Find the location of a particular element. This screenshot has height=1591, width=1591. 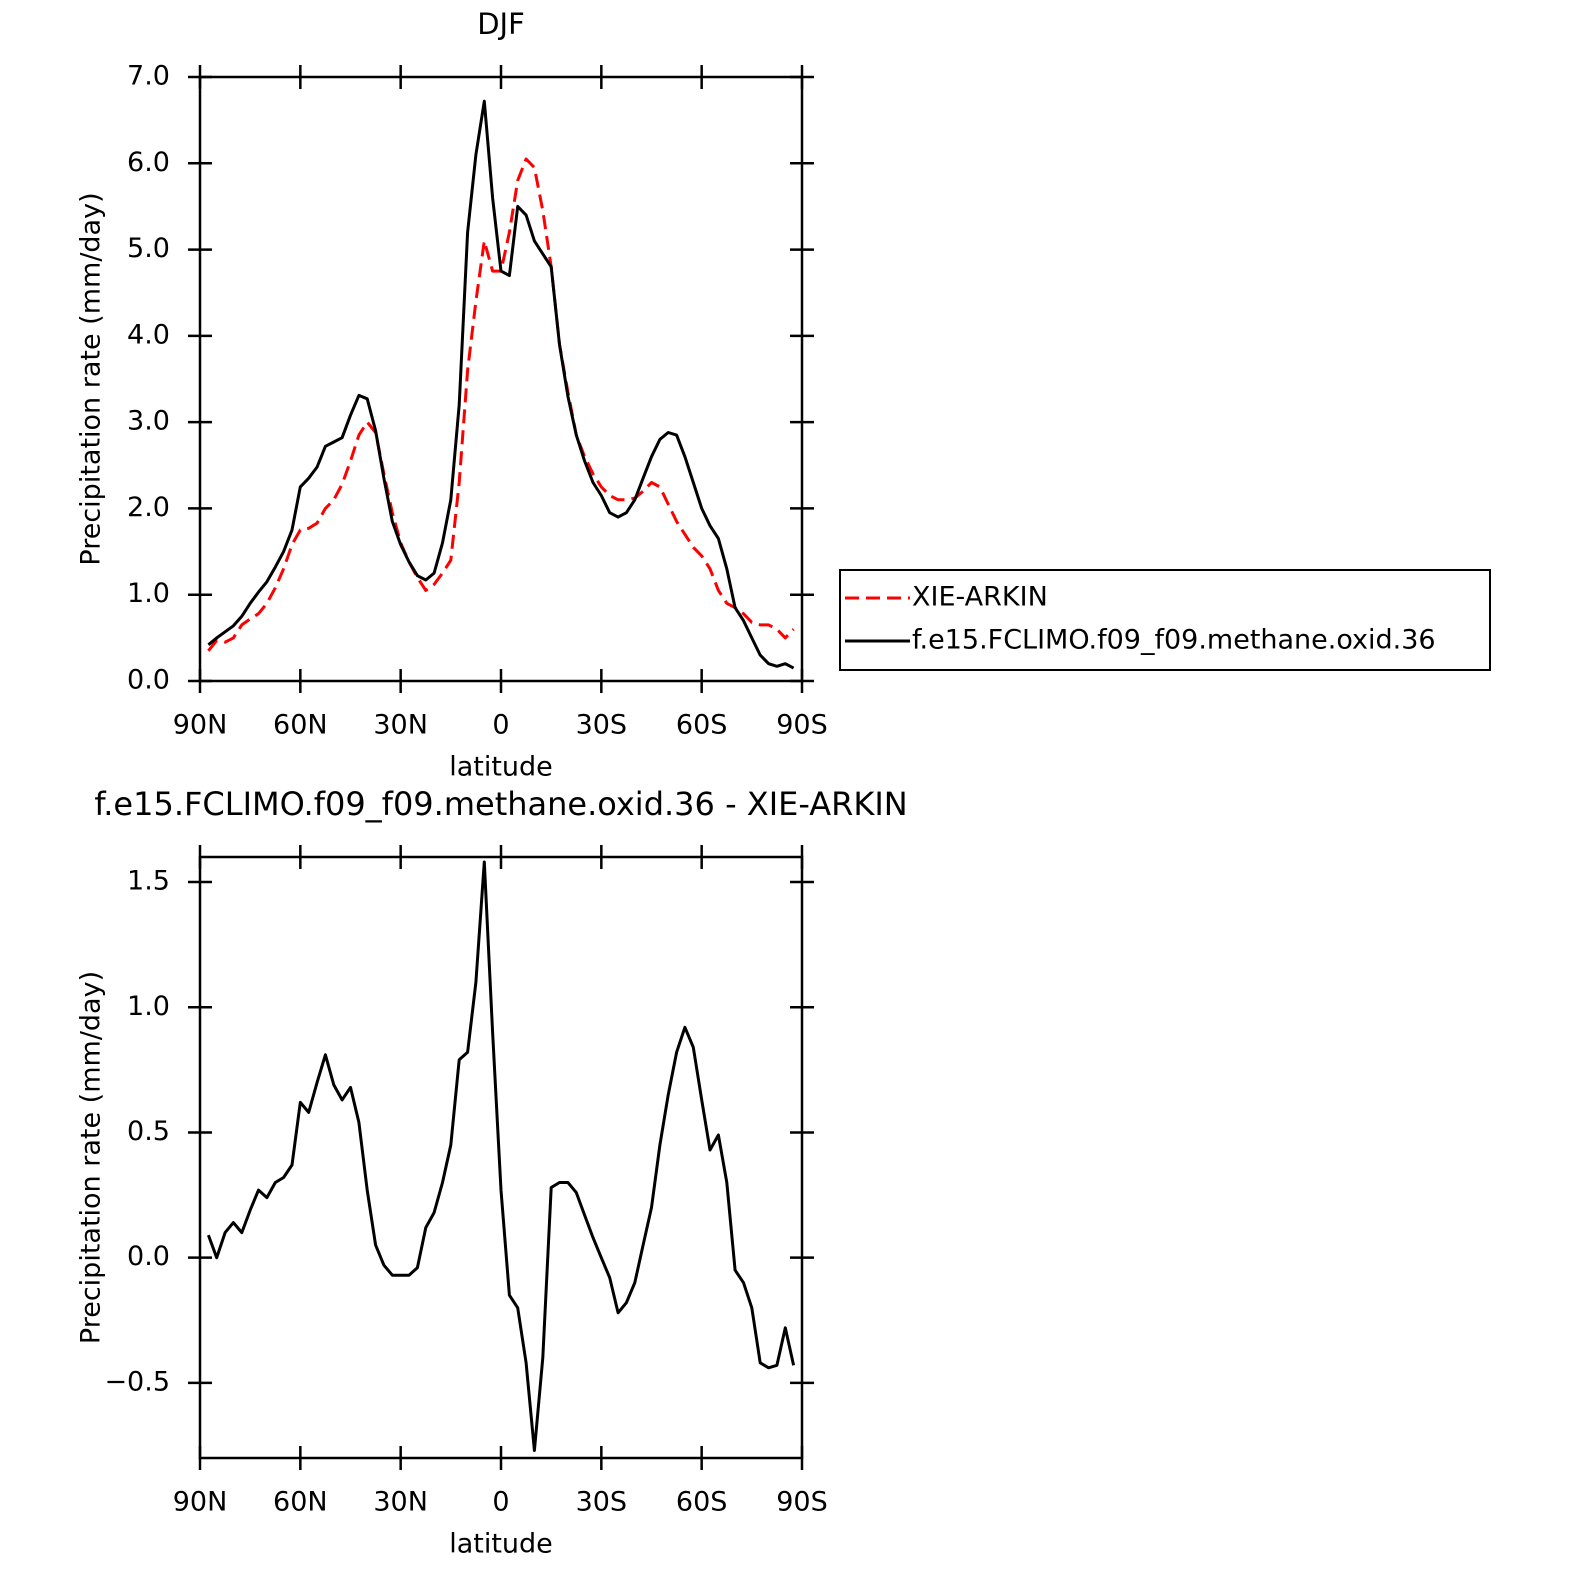

y-tick-label: 6.0 is located at coordinates (148, 162).